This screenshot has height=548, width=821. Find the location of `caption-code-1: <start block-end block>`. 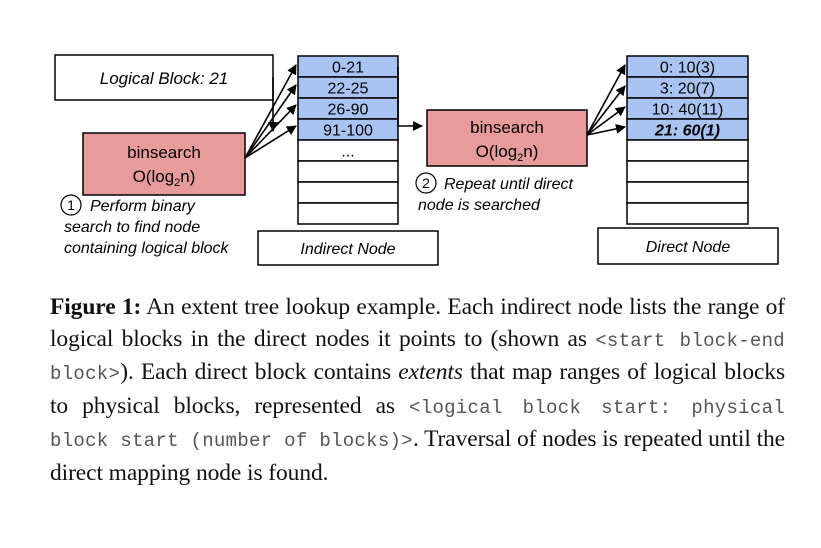

caption-code-1: <start block-end block> is located at coordinates (417, 357).